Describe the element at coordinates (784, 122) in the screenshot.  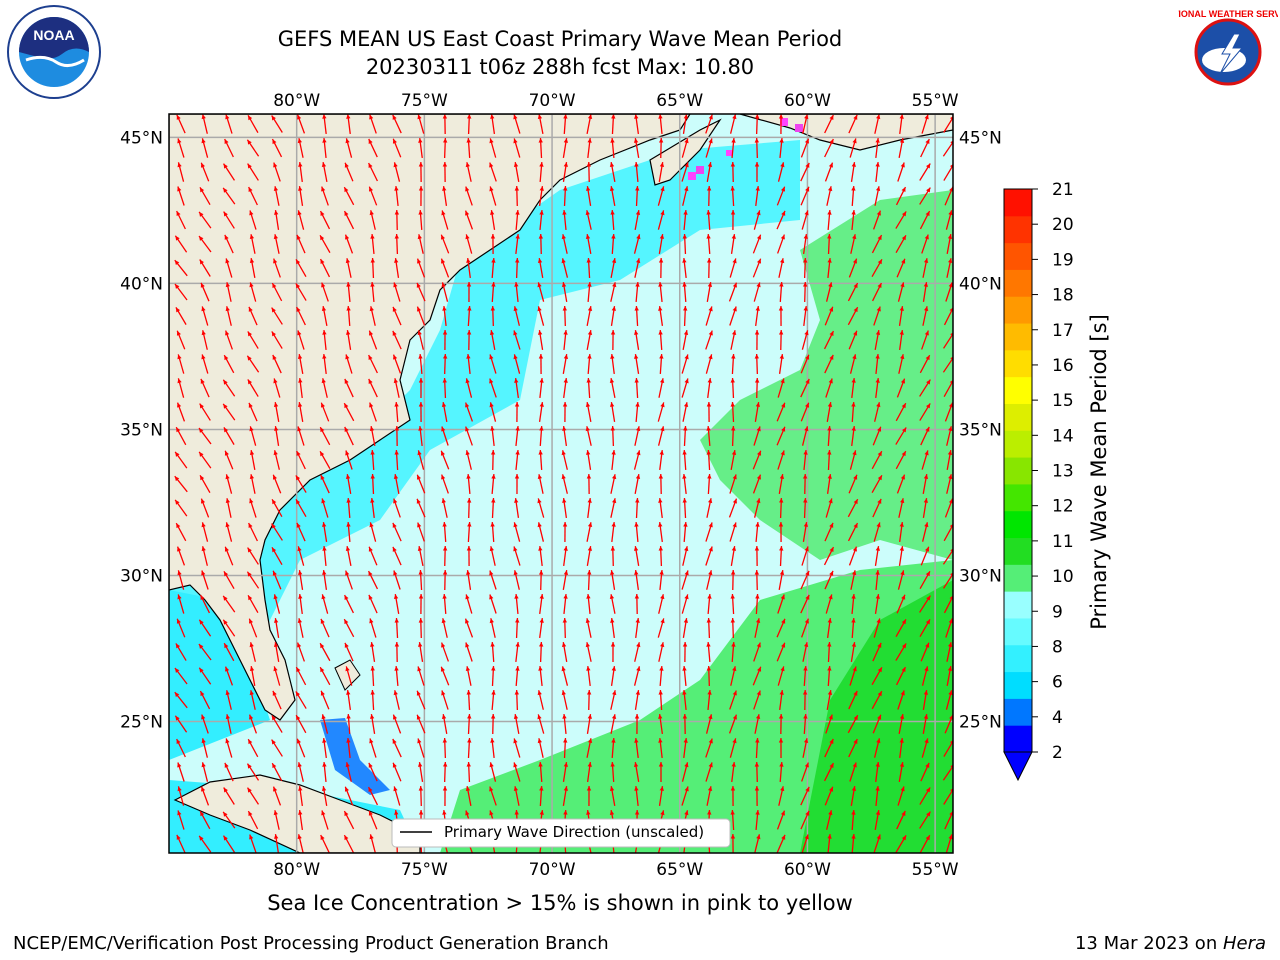
I see `sea-ice-cell` at that location.